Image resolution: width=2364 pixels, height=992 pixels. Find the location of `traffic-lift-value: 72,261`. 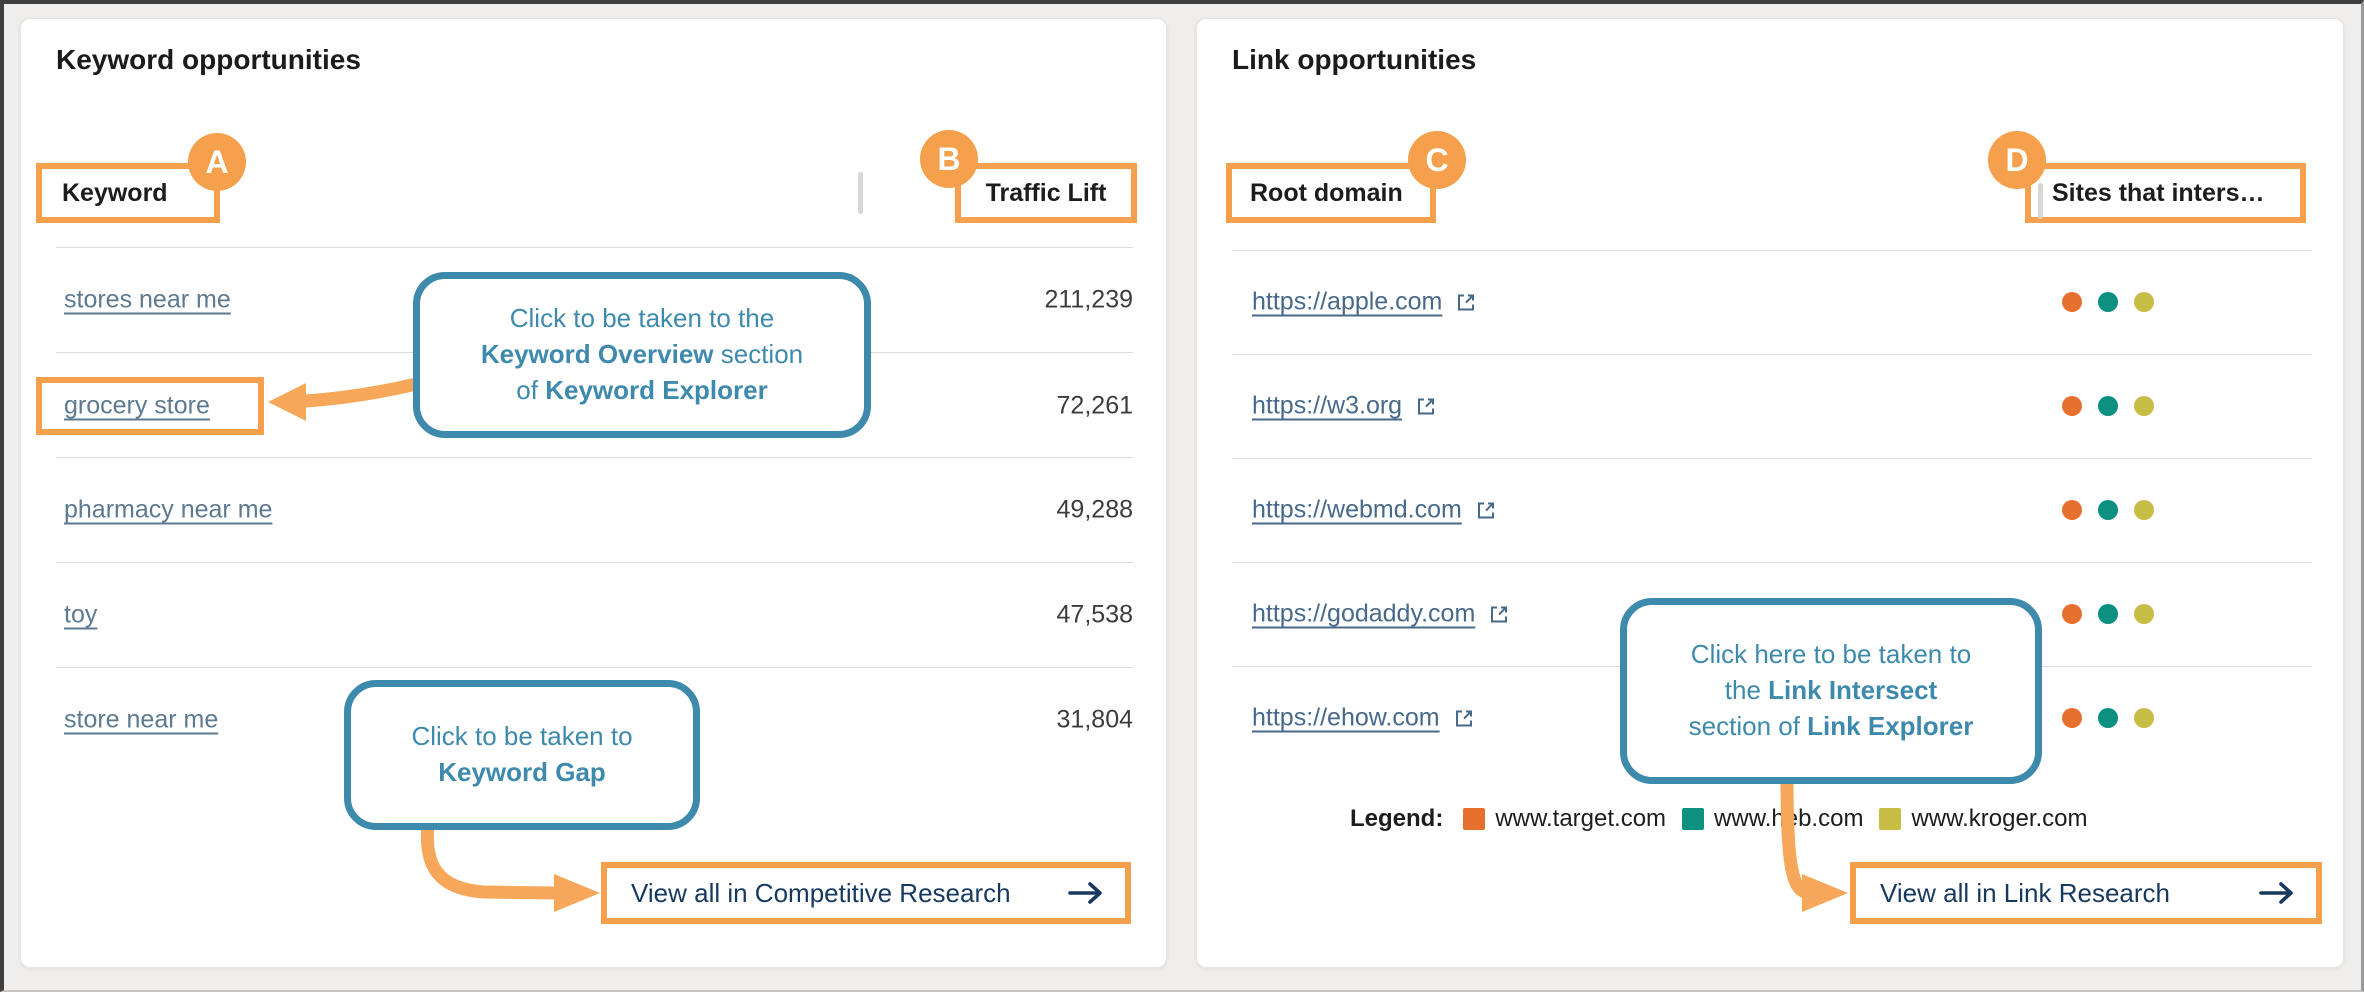

traffic-lift-value: 72,261 is located at coordinates (1094, 405).